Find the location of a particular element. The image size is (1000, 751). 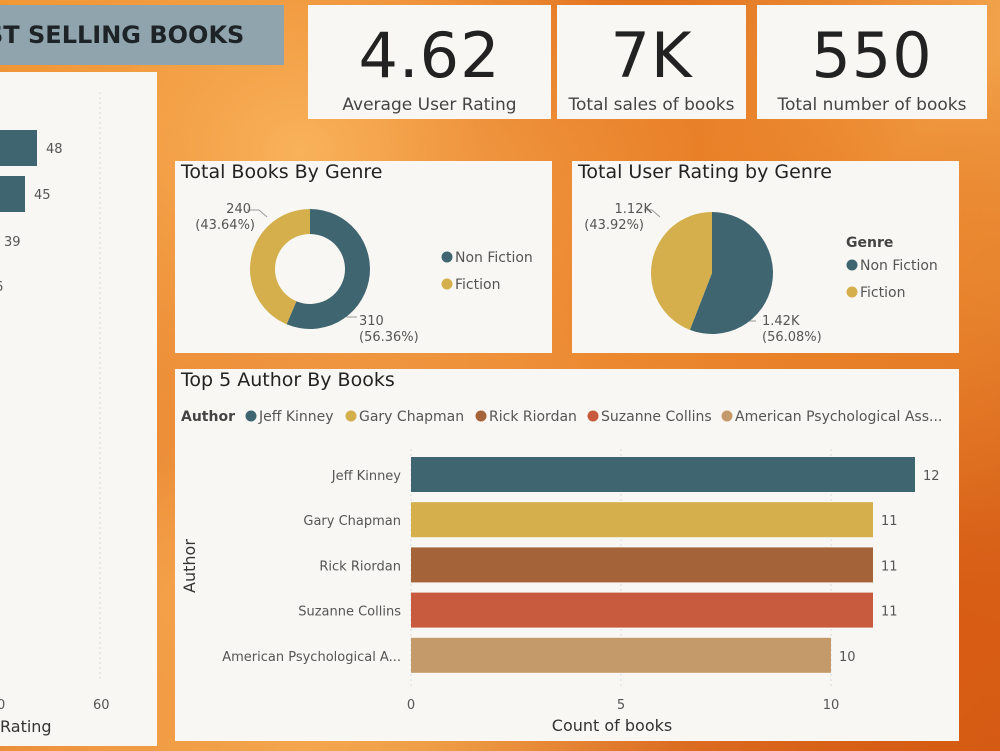

y-tick-label: Rick Riordan is located at coordinates (360, 566).